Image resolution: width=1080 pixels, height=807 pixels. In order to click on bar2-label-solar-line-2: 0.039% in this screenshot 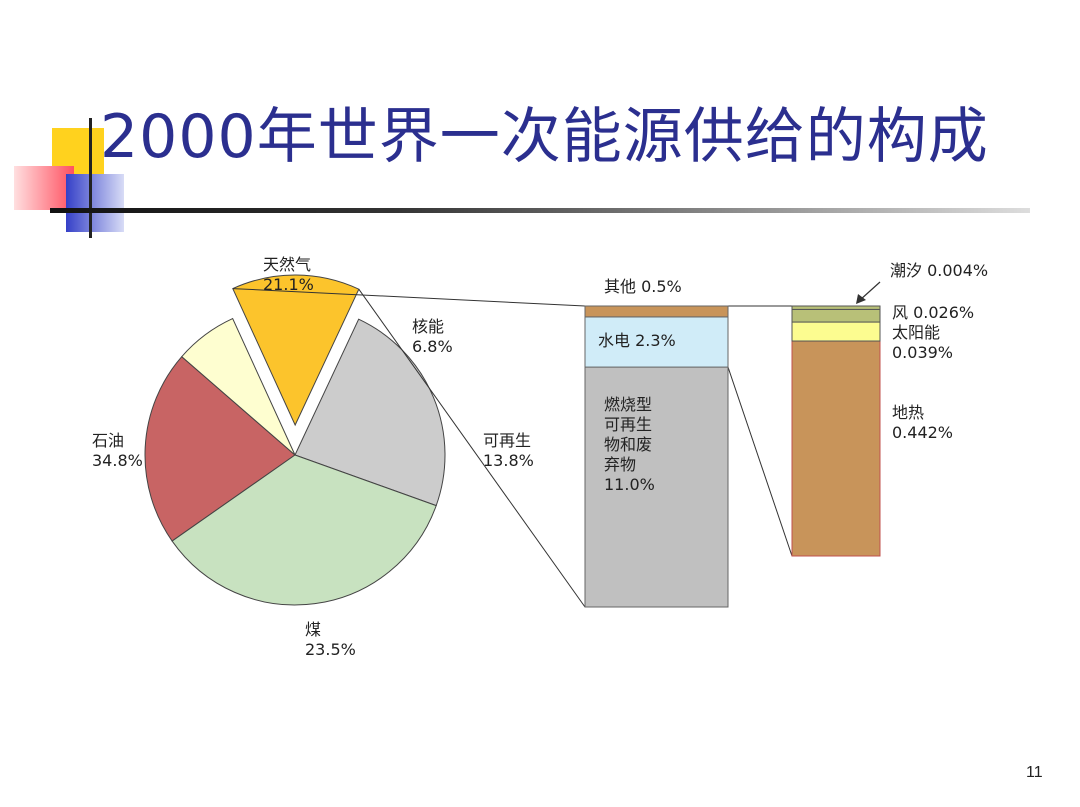, I will do `click(922, 352)`.